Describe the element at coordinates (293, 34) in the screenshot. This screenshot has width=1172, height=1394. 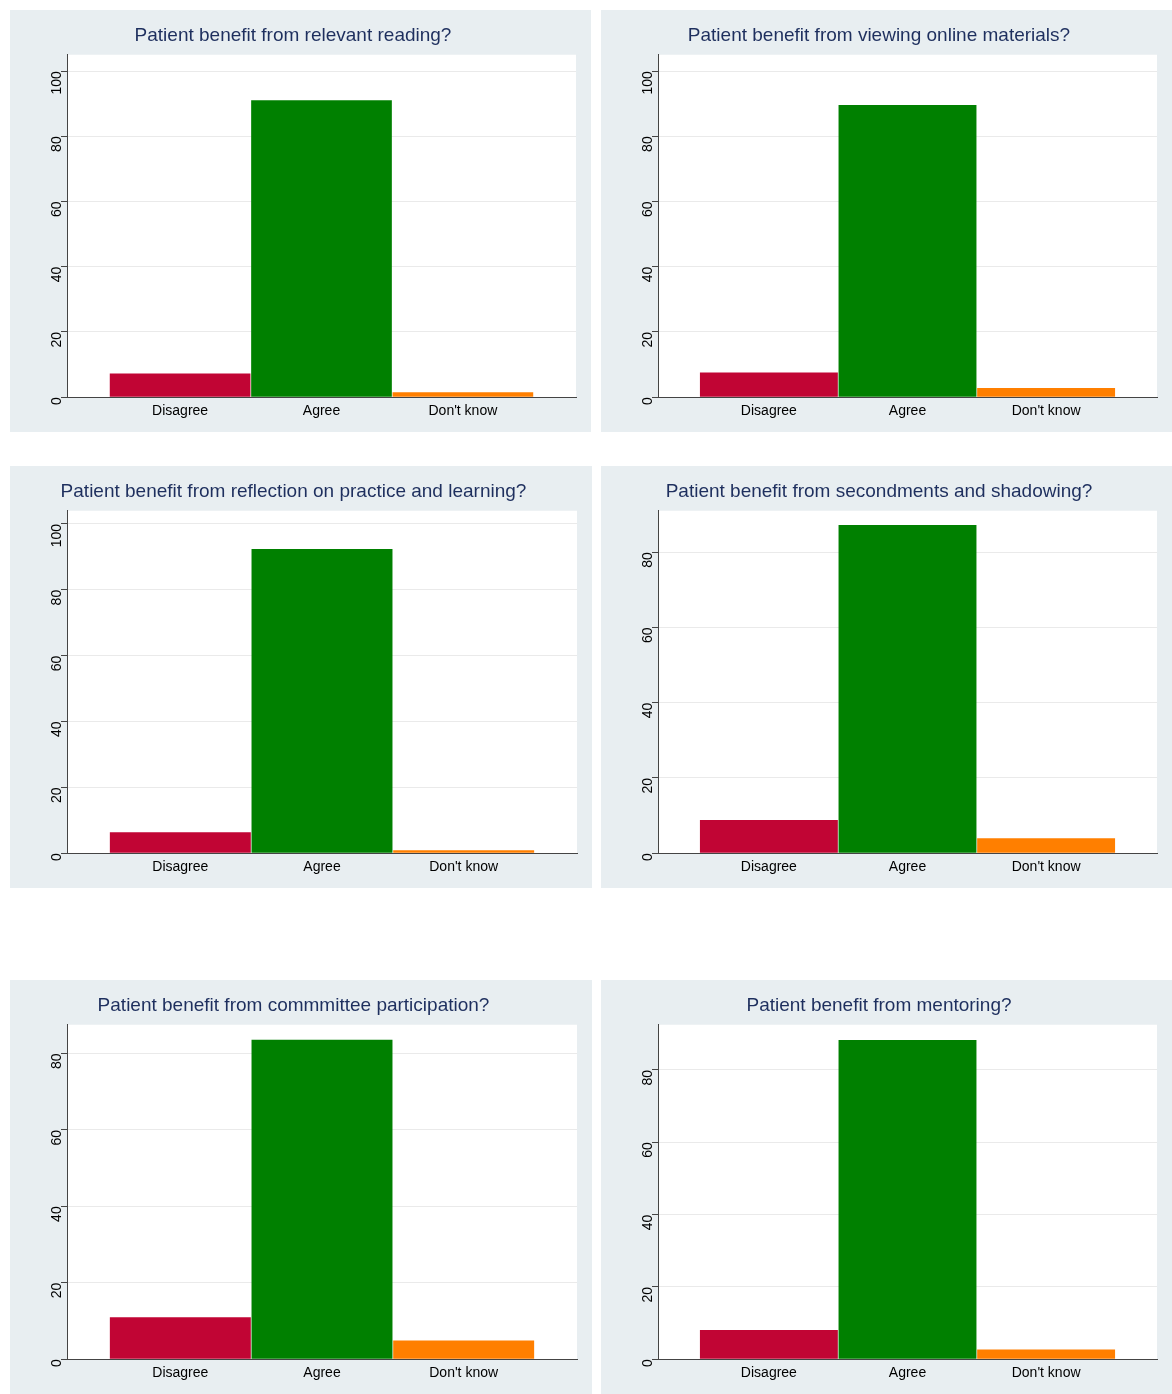
I see `chart-title: Patient benefit from relevant reading?` at that location.